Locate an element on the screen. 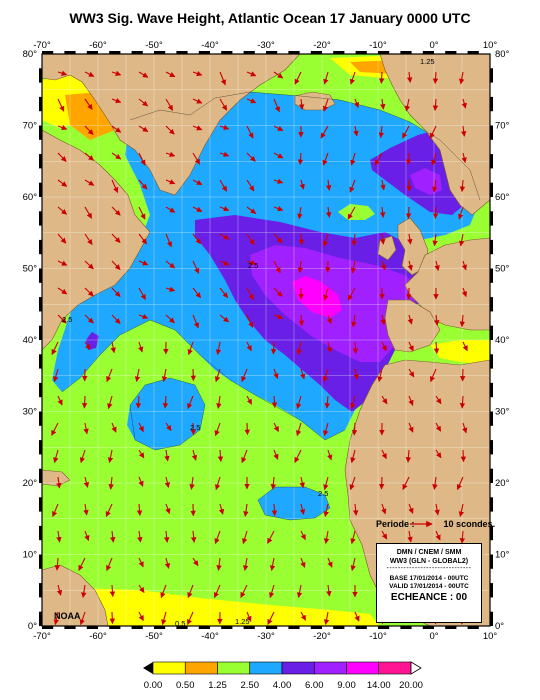  latitude-labels-left: 0° 10° 20° 30° 40° 50° 60° 70° 80° is located at coordinates (30, 340).